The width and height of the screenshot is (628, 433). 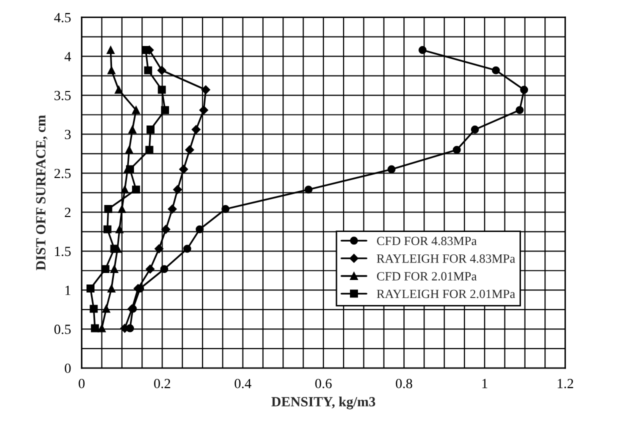 I want to click on x-tick-label: 0.4, so click(x=243, y=383).